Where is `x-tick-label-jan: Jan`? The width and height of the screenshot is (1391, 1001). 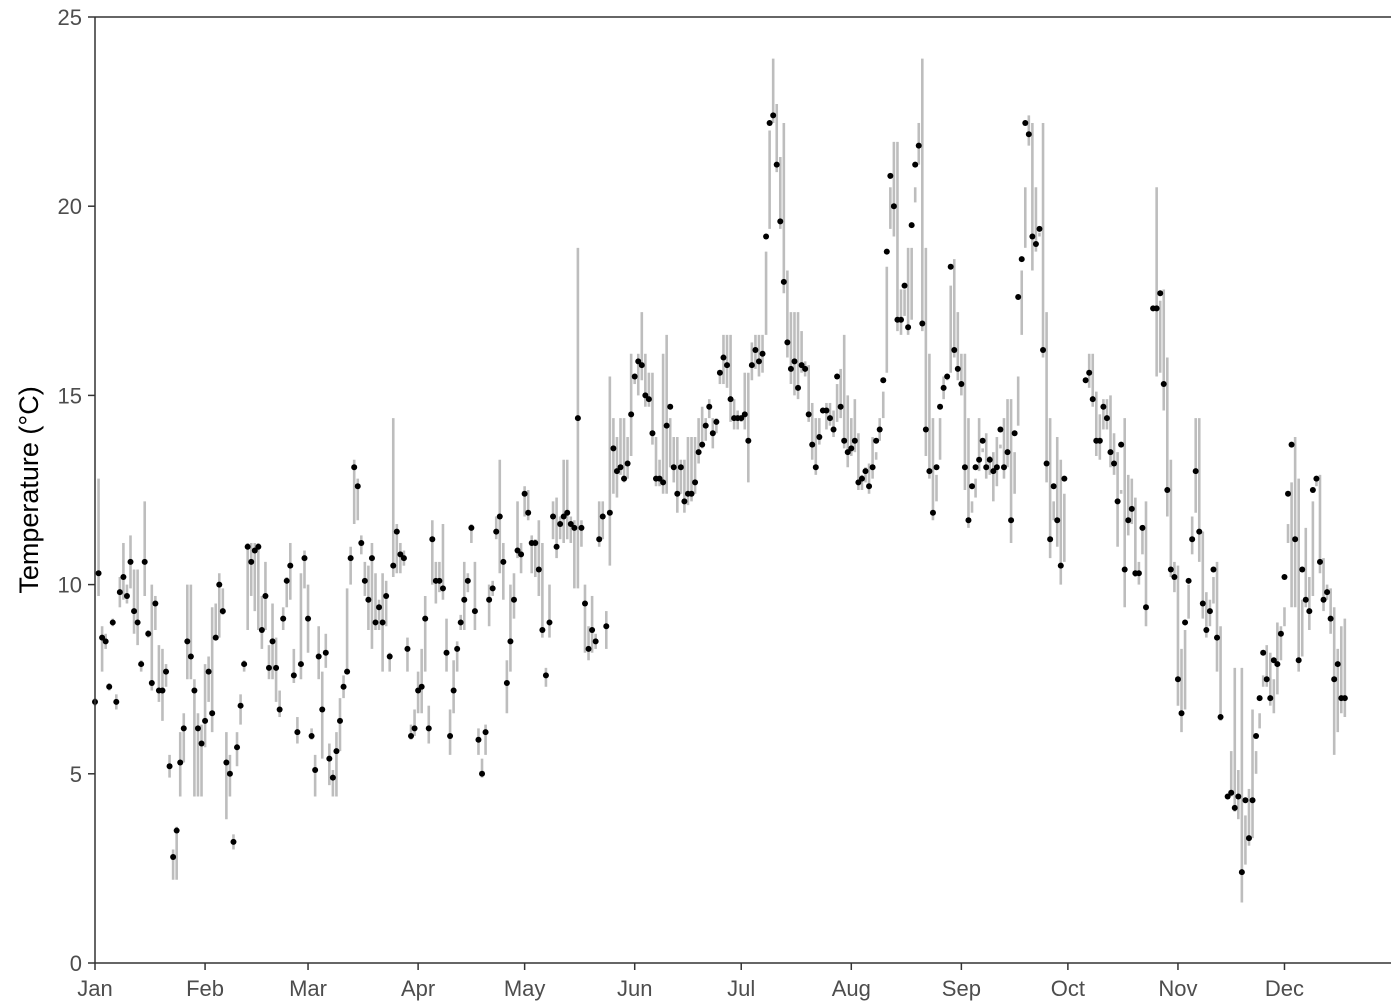 x-tick-label-jan: Jan is located at coordinates (94, 988).